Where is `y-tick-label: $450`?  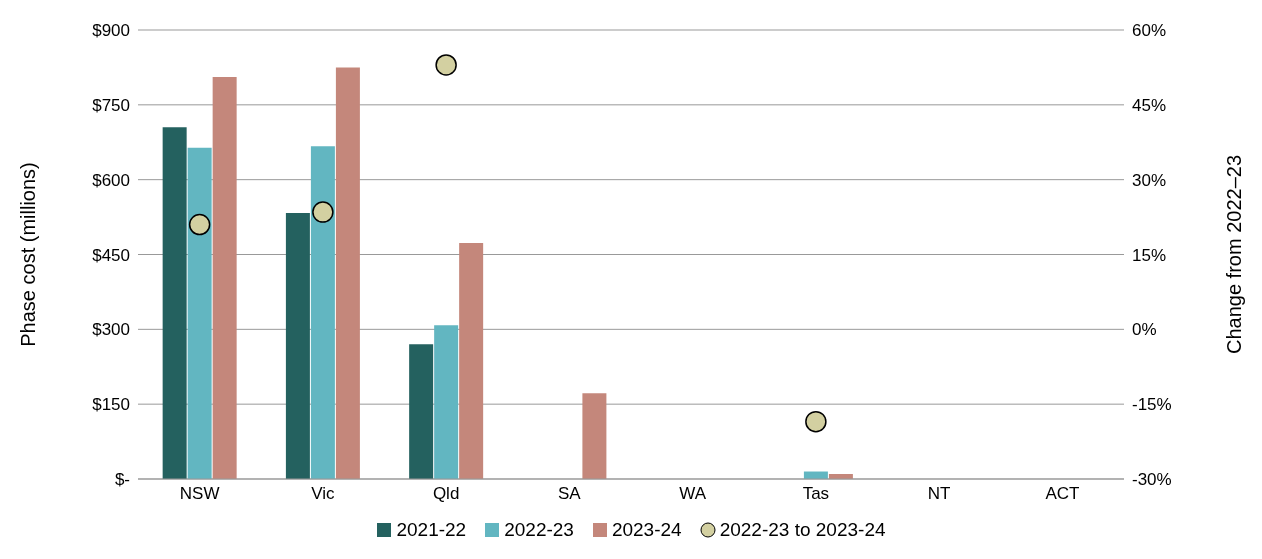
y-tick-label: $450 is located at coordinates (111, 255).